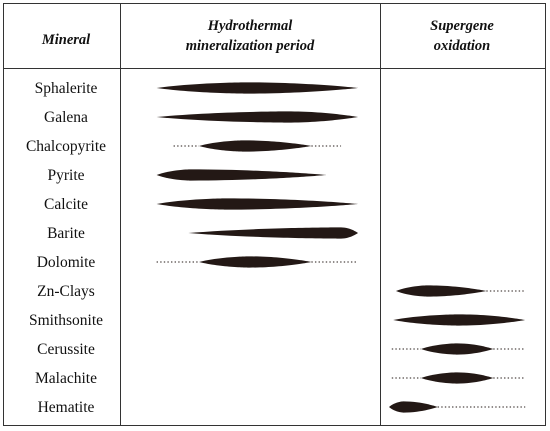 The image size is (550, 431). What do you see at coordinates (66, 262) in the screenshot?
I see `mineral-label: Dolomite` at bounding box center [66, 262].